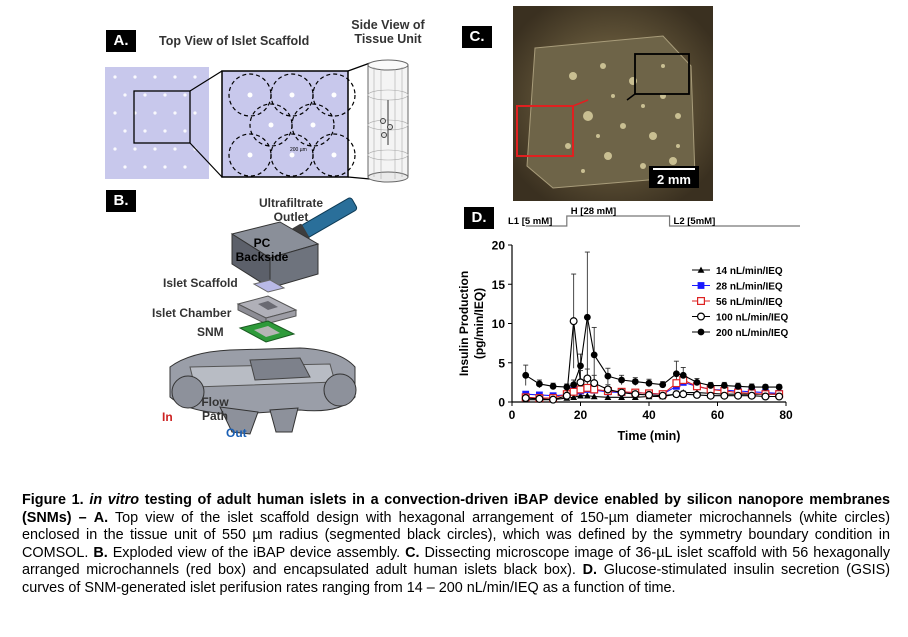 The image size is (908, 637). I want to click on islet-chamber-label: Islet Chamber, so click(192, 313).